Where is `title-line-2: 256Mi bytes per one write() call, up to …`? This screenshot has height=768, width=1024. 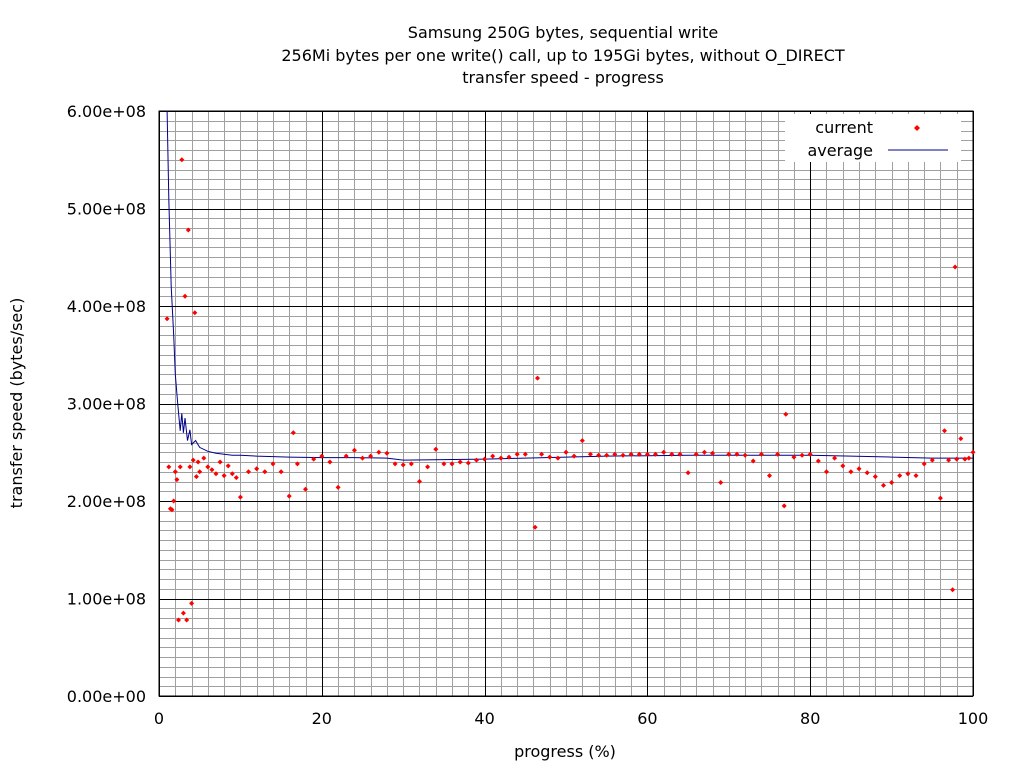 title-line-2: 256Mi bytes per one write() call, up to … is located at coordinates (563, 56).